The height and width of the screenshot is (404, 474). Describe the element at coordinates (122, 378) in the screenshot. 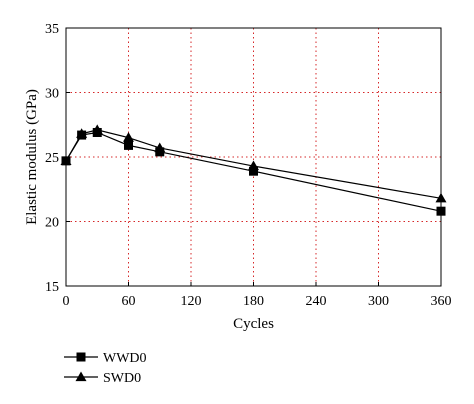

I see `legend-label: SWD0` at that location.